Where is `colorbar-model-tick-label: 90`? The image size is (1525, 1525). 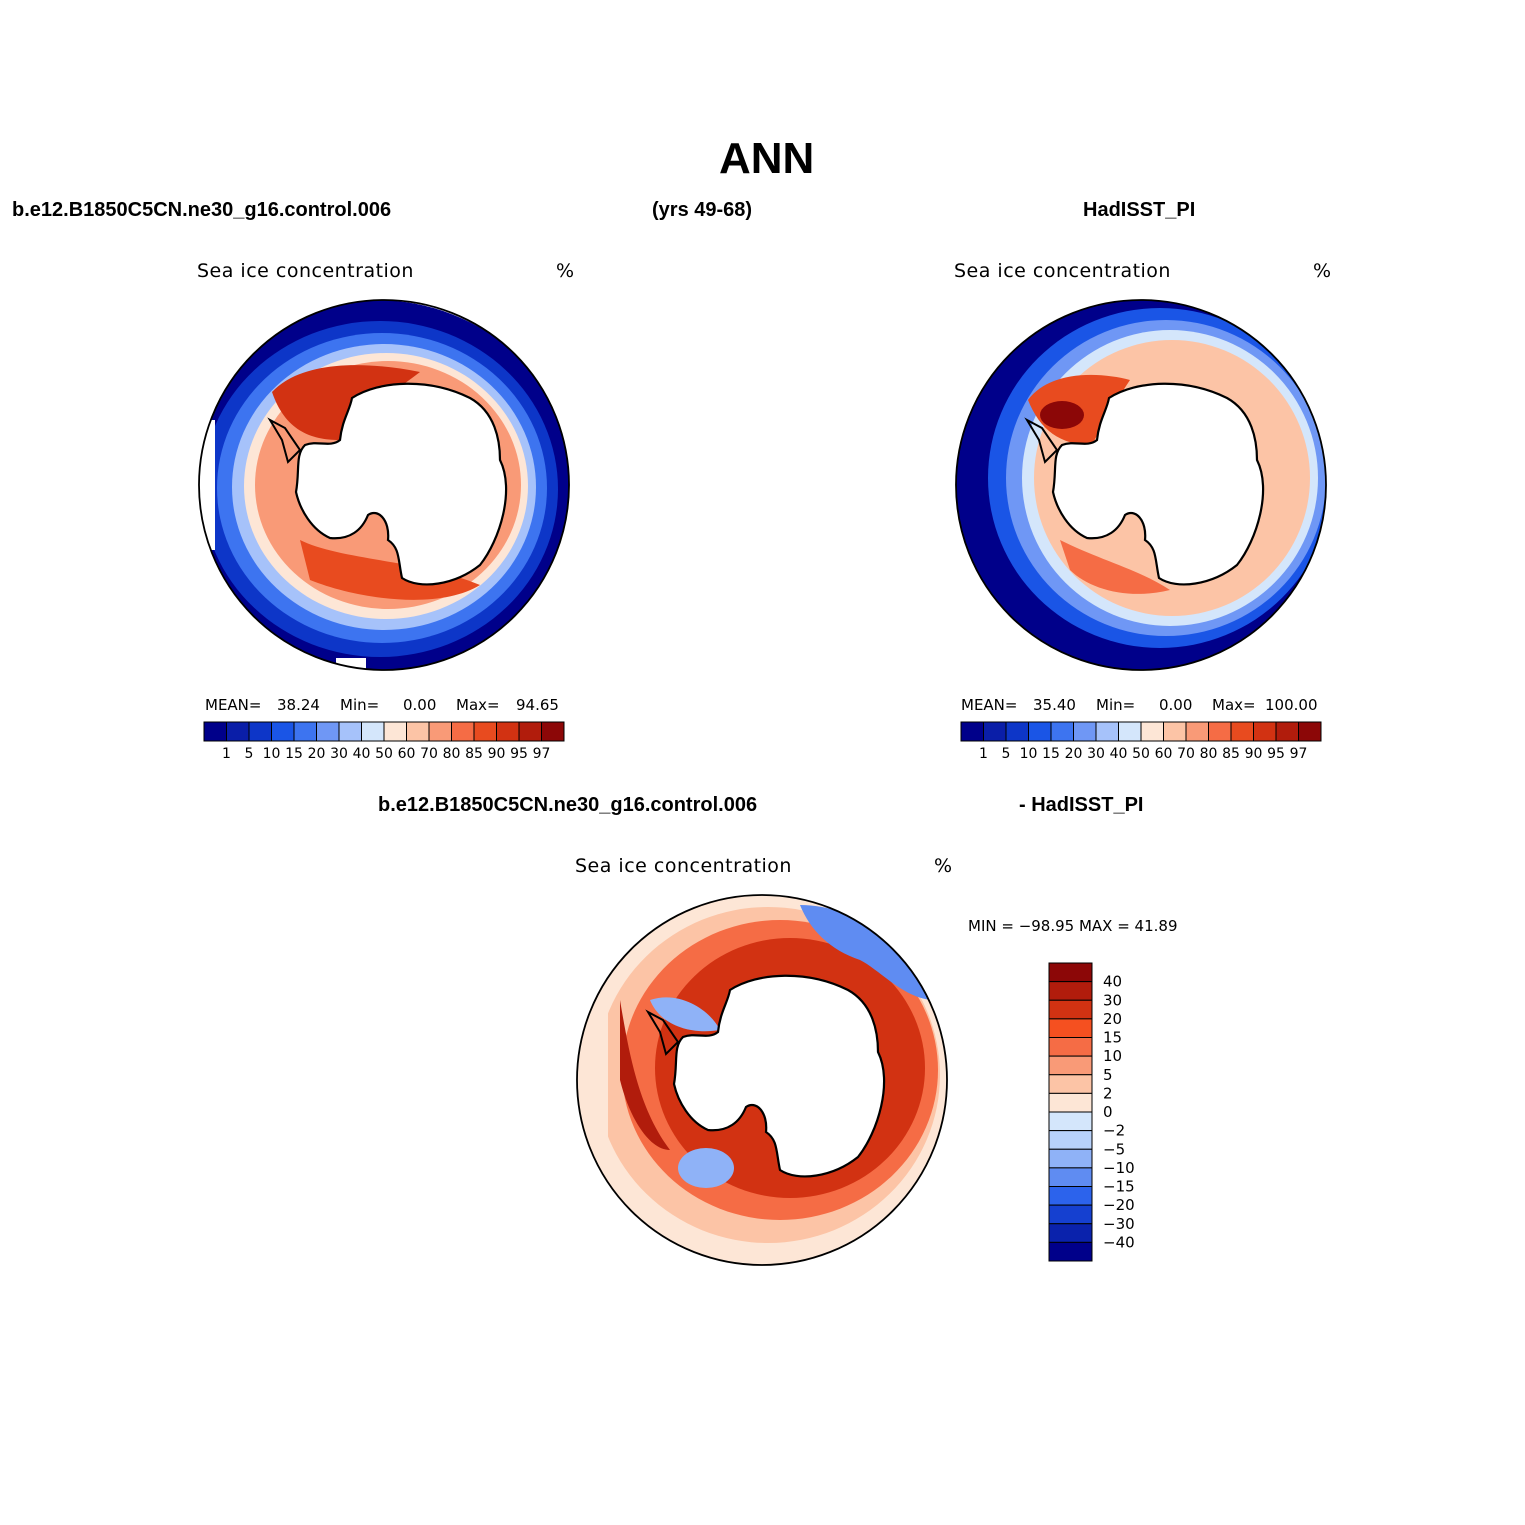
colorbar-model-tick-label: 90 is located at coordinates (497, 754).